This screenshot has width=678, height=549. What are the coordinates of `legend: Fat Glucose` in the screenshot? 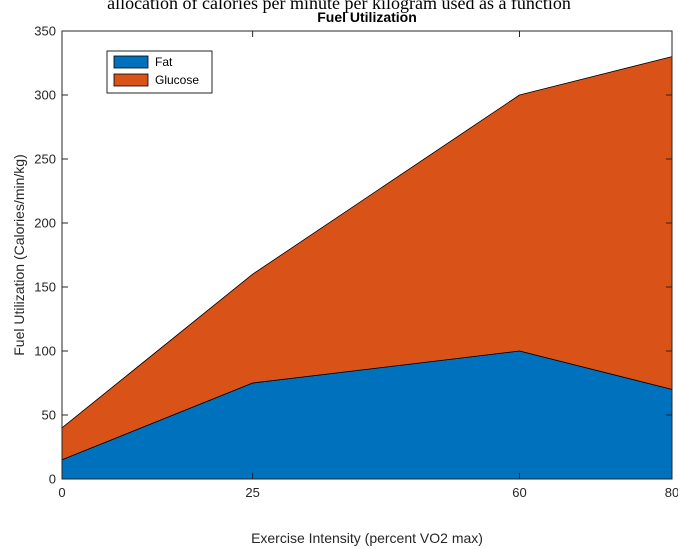 It's located at (159, 72).